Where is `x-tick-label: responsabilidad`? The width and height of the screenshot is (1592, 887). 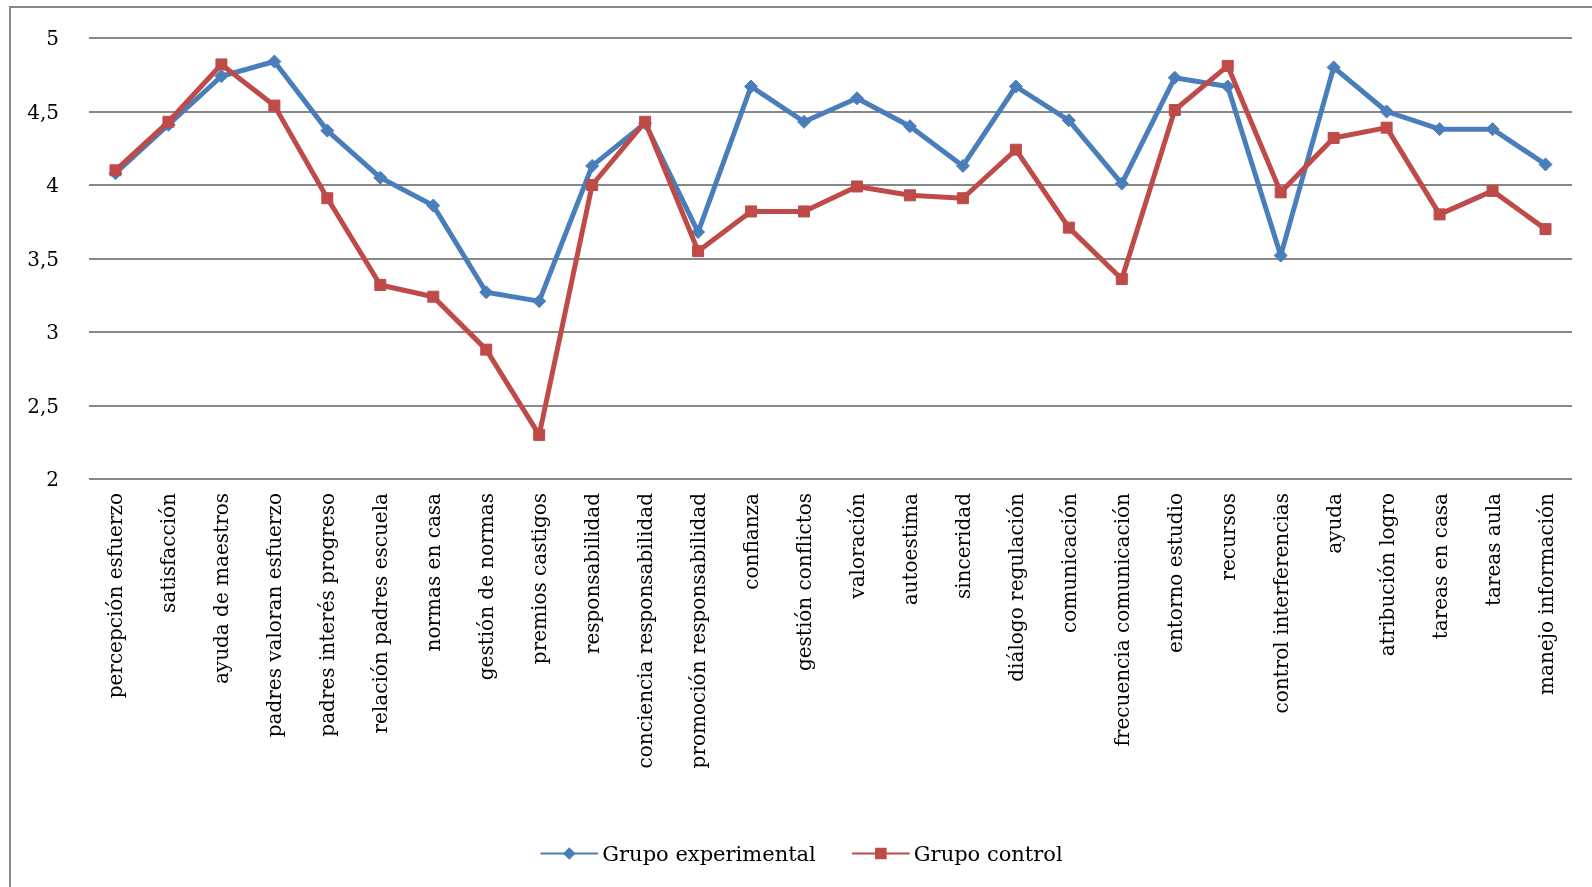 x-tick-label: responsabilidad is located at coordinates (592, 573).